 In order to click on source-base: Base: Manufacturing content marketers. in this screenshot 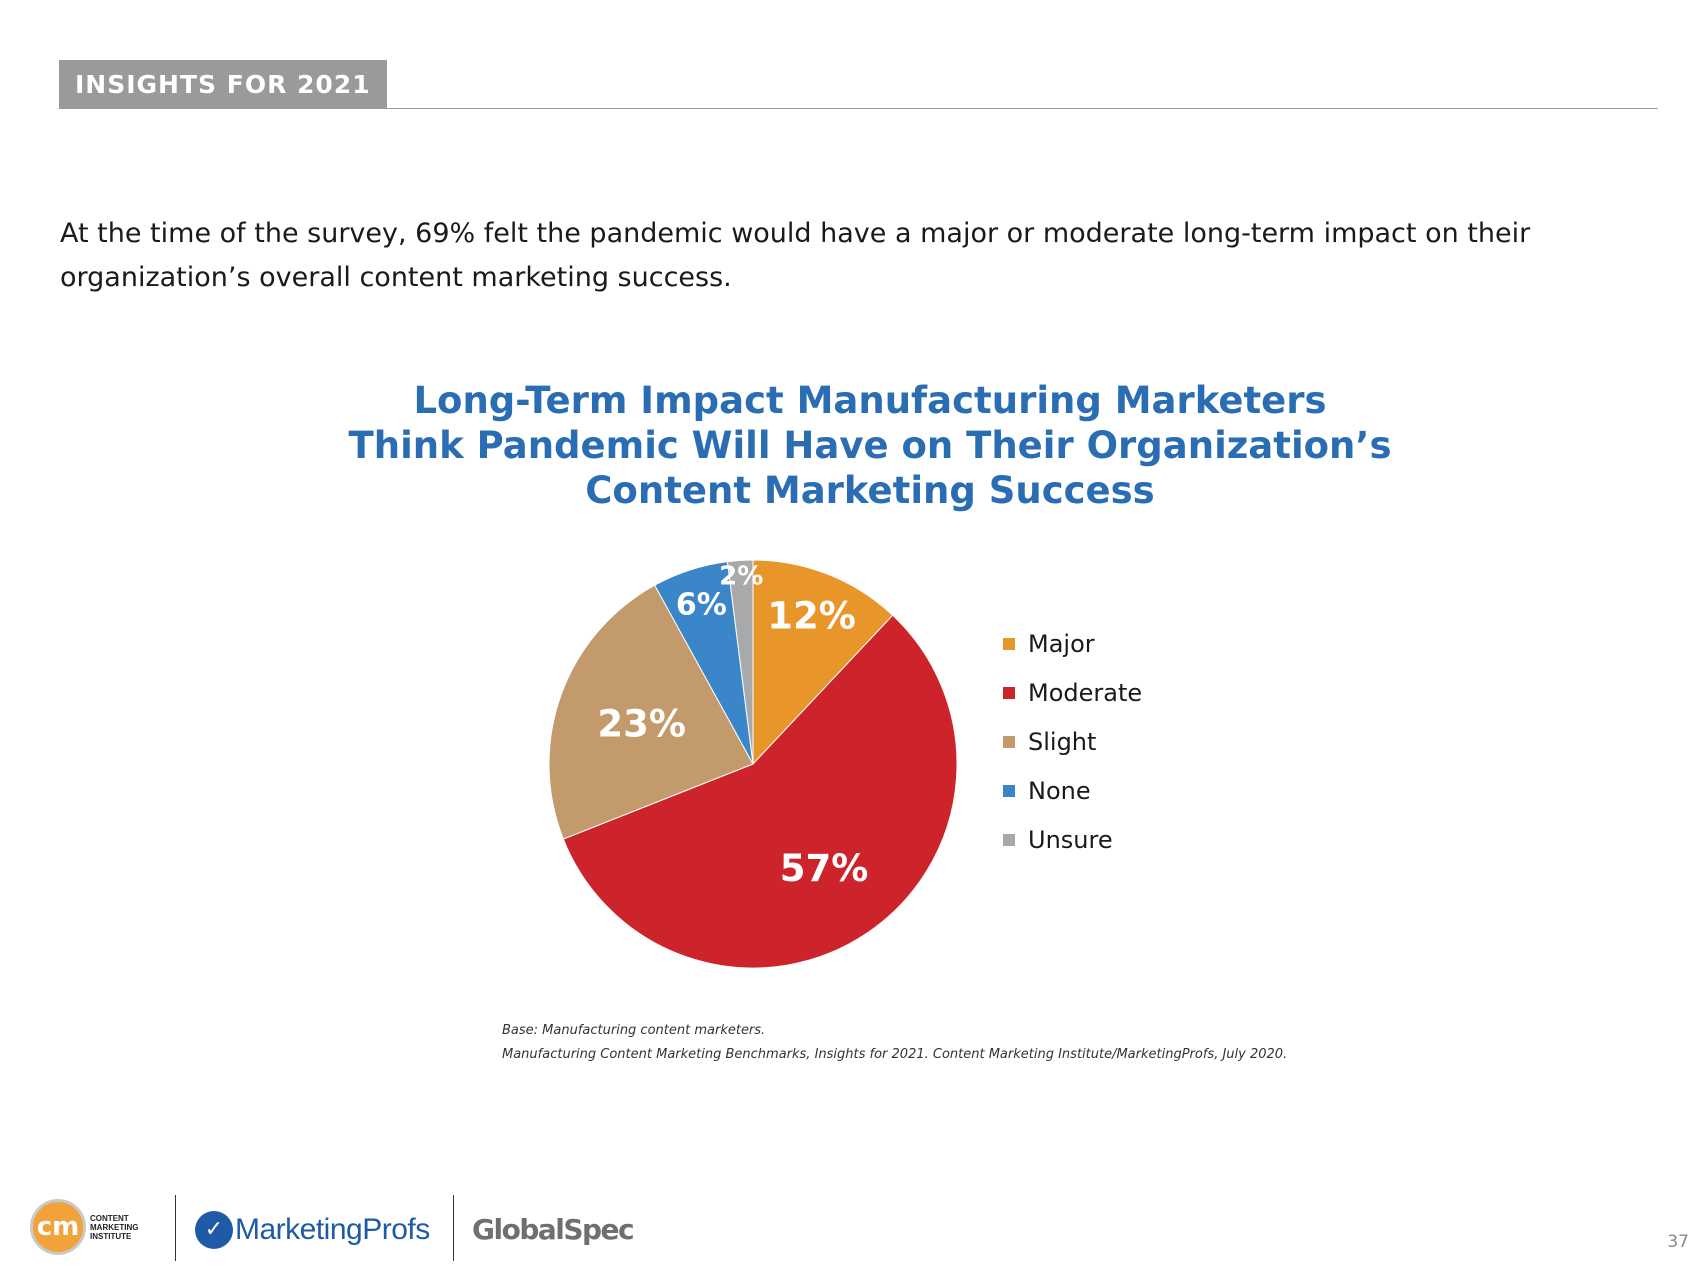, I will do `click(634, 1030)`.